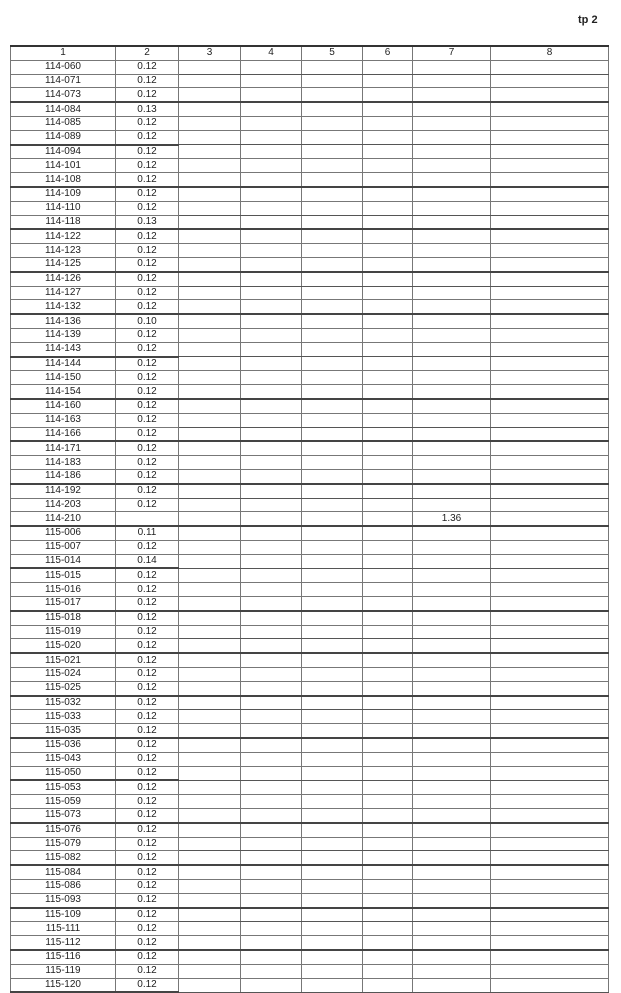 Image resolution: width=621 pixels, height=993 pixels. I want to click on cell-col-7: 1.36, so click(451, 519).